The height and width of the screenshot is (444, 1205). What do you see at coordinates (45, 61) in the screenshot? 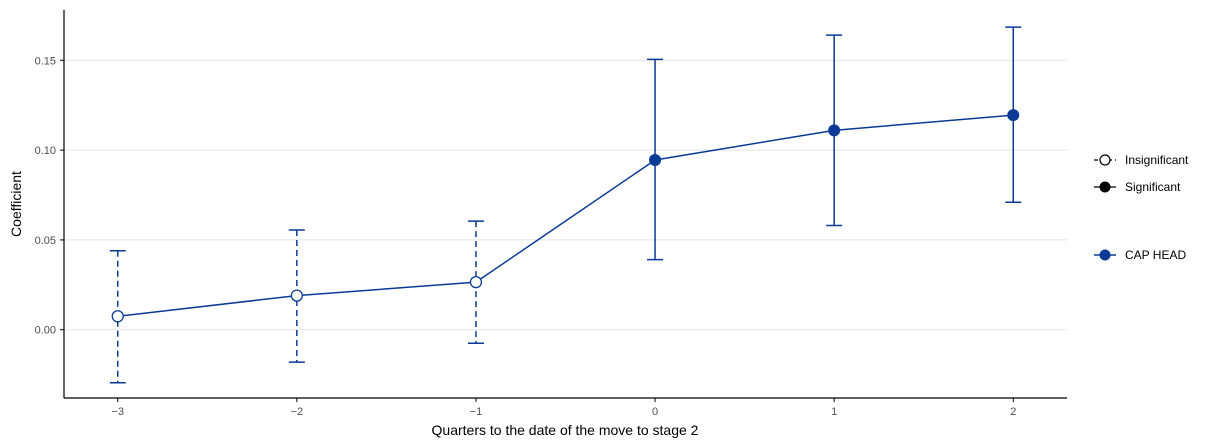
I see `y-tick-label: 0.15` at bounding box center [45, 61].